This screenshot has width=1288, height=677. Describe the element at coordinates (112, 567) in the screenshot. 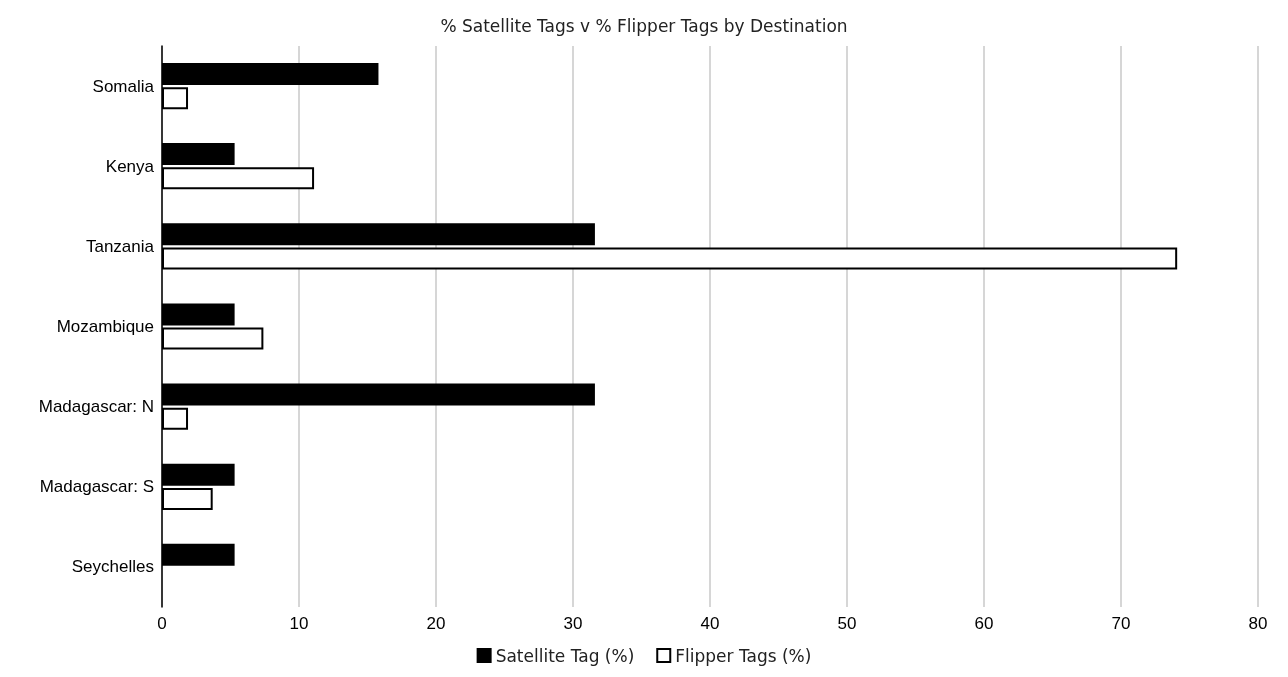

I see `y-tick-label: Seychelles` at that location.